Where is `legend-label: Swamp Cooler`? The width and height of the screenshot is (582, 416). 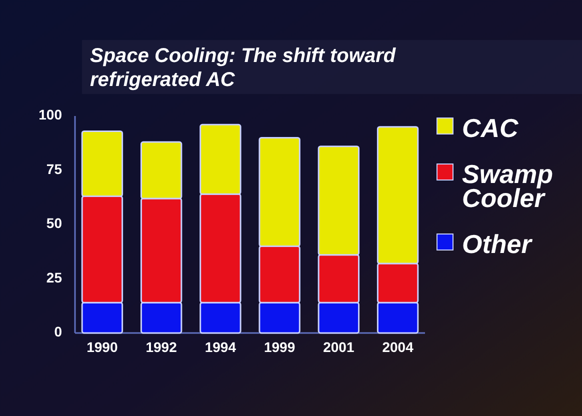 legend-label: Swamp Cooler is located at coordinates (508, 185).